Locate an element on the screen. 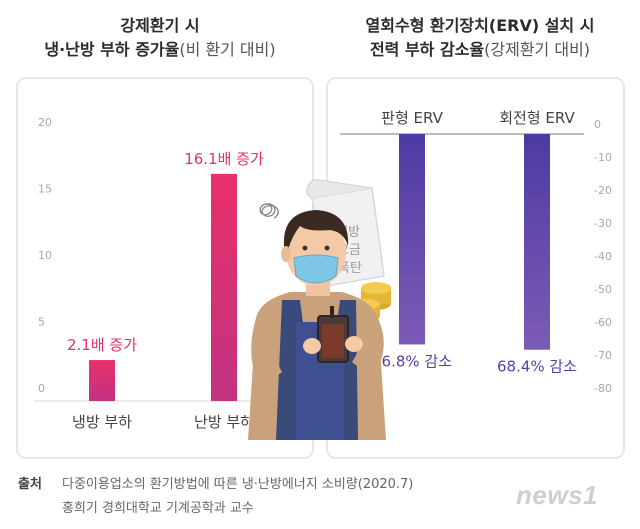  left-chart-title: 강제환기 시 냉·난방 부하 증가율(비 환기 대비) is located at coordinates (160, 38).